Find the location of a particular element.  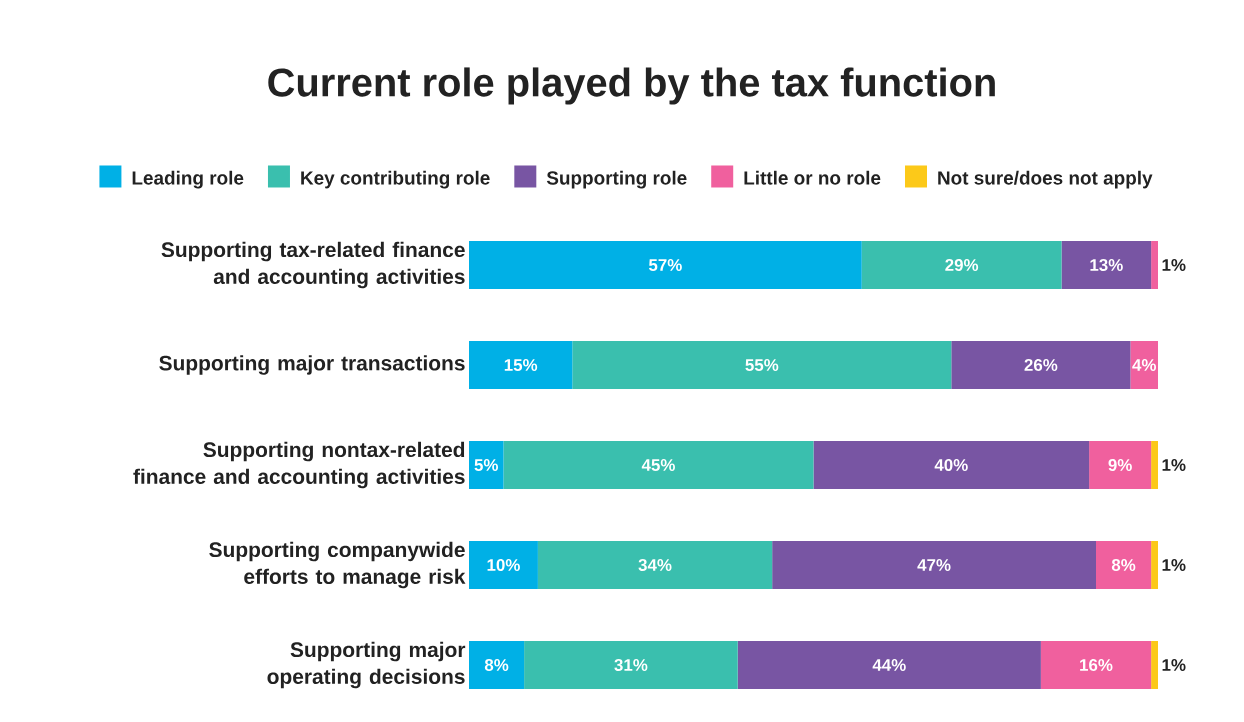

data-label: 9% is located at coordinates (1120, 465).